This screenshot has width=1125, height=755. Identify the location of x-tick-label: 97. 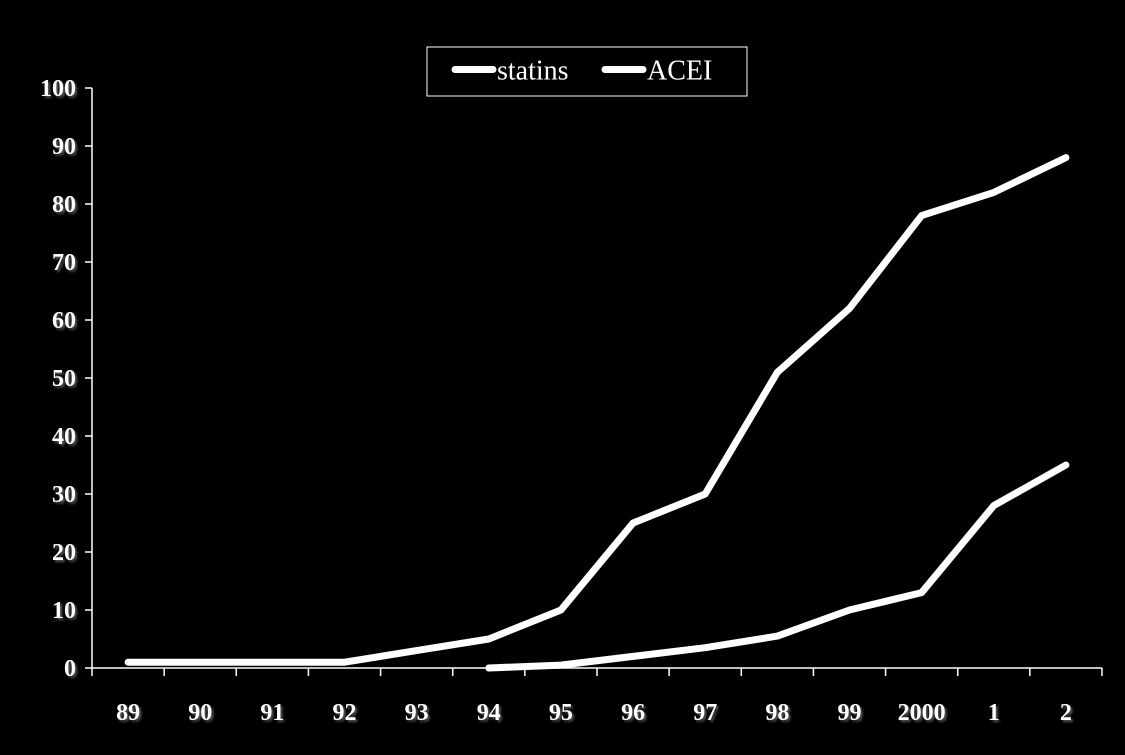
(705, 713).